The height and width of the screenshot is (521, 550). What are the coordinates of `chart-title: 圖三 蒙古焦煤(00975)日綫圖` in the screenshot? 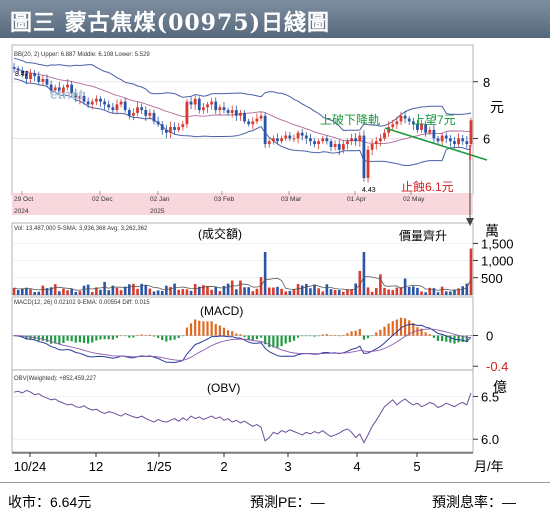 It's located at (170, 23).